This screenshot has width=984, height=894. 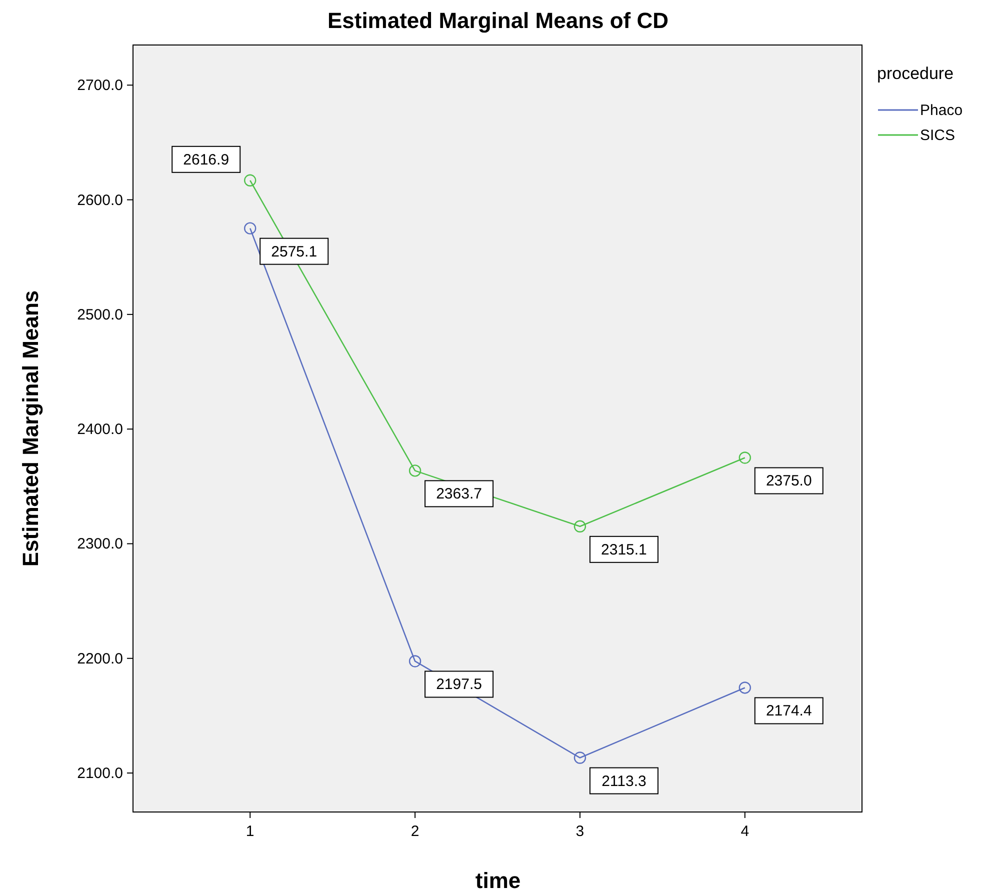 I want to click on y-axis-title: Estimated Marginal Means, so click(x=30, y=428).